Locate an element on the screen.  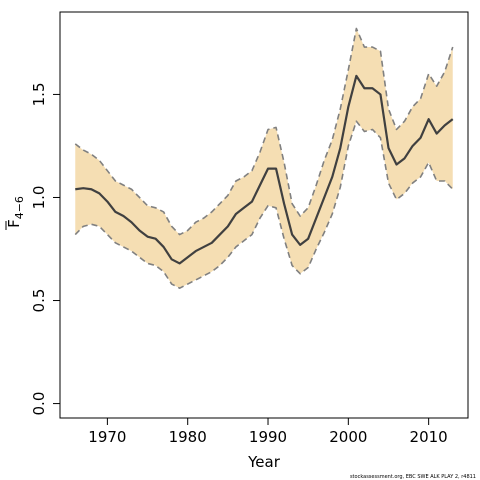
x-tick-label: 1990 is located at coordinates (268, 437).